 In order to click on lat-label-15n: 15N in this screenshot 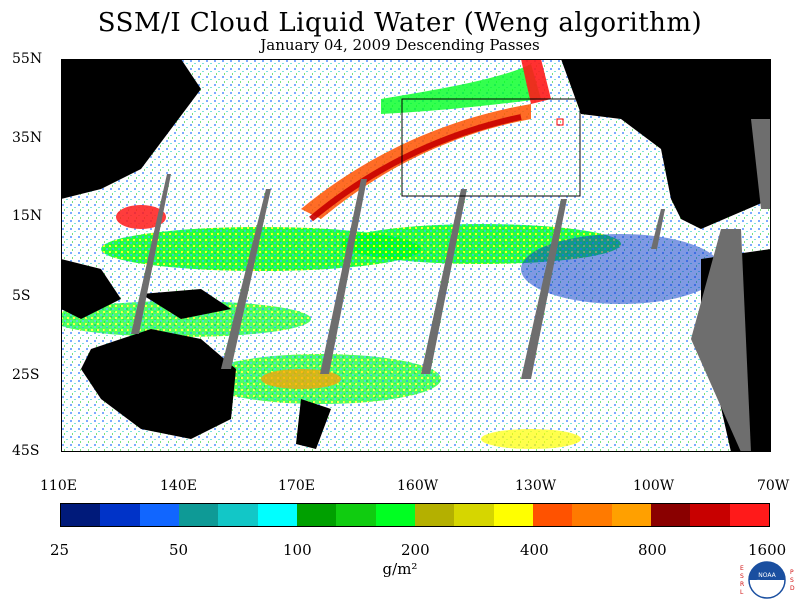, I will do `click(27, 216)`.